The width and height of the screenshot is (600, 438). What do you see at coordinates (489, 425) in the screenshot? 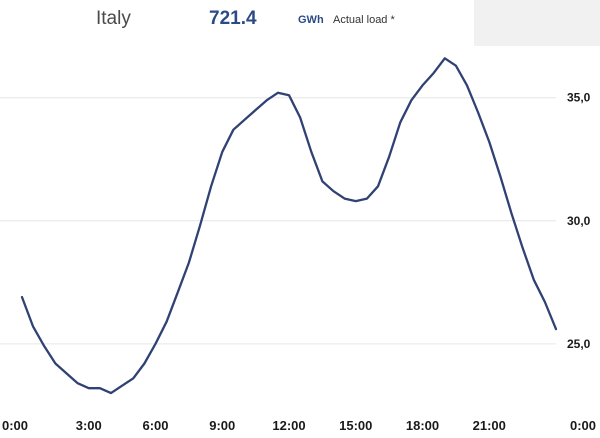
I see `x-tick-label: 21:00` at bounding box center [489, 425].